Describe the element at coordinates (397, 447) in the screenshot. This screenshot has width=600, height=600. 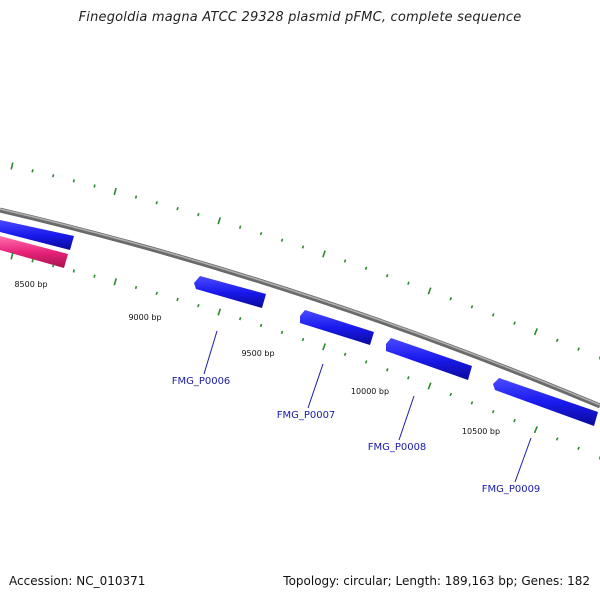
I see `gene-label: FMG_P0008` at that location.